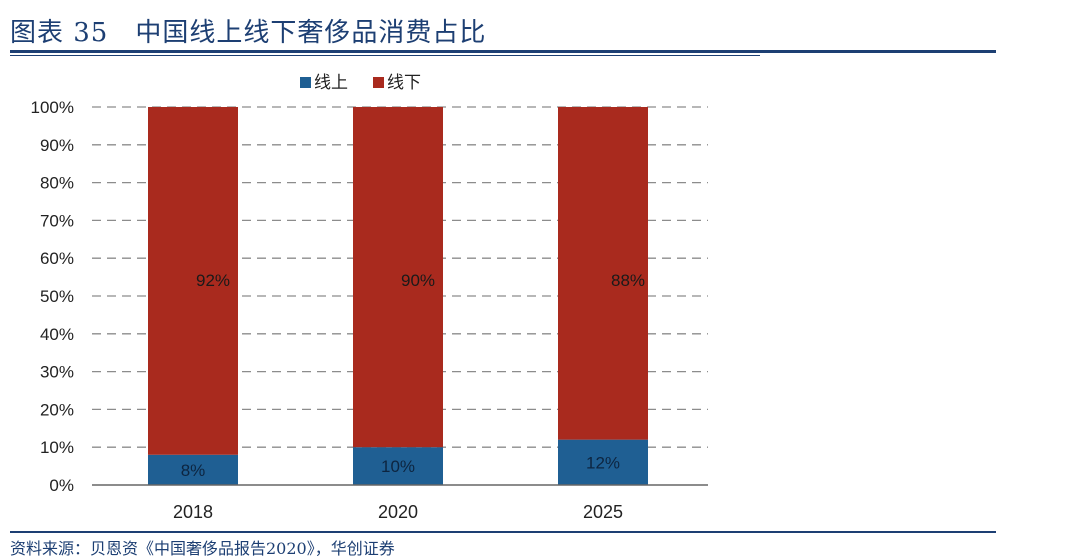 The image size is (1080, 559). What do you see at coordinates (418, 280) in the screenshot?
I see `data-label: 90%` at bounding box center [418, 280].